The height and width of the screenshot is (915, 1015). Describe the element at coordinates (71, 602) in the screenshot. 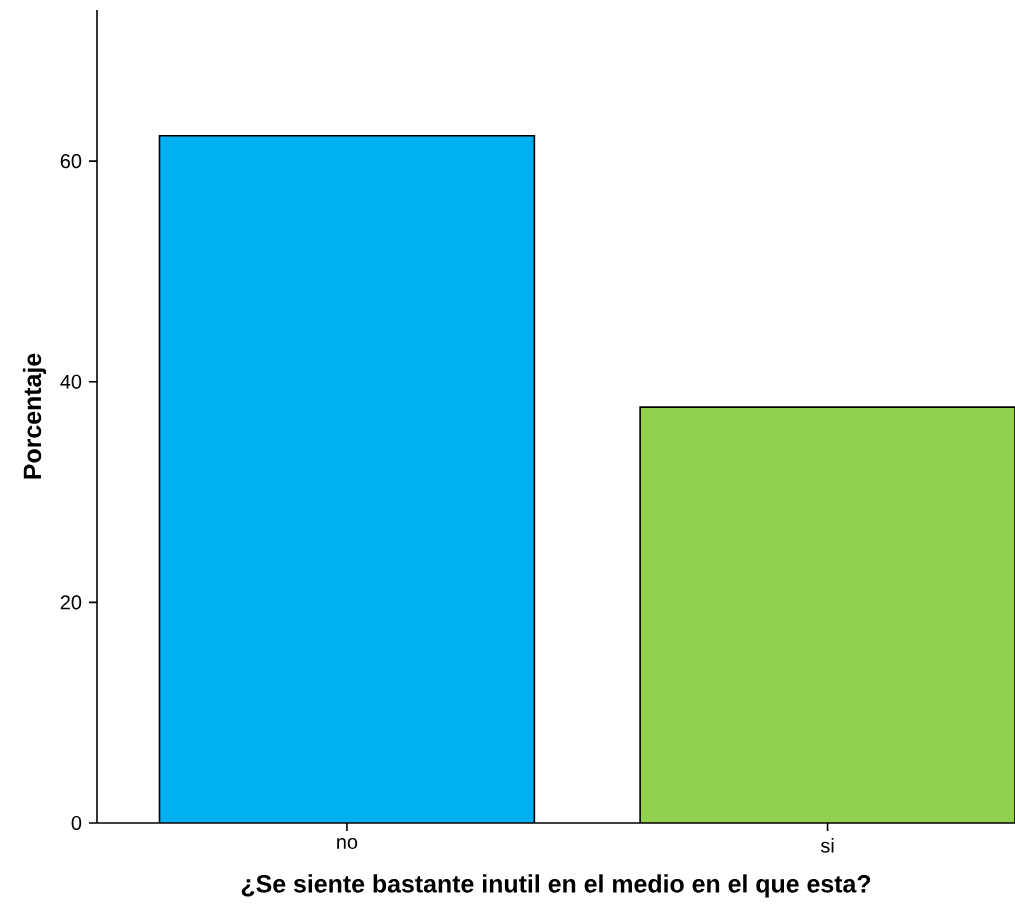

I see `y-tick-label: 20` at that location.